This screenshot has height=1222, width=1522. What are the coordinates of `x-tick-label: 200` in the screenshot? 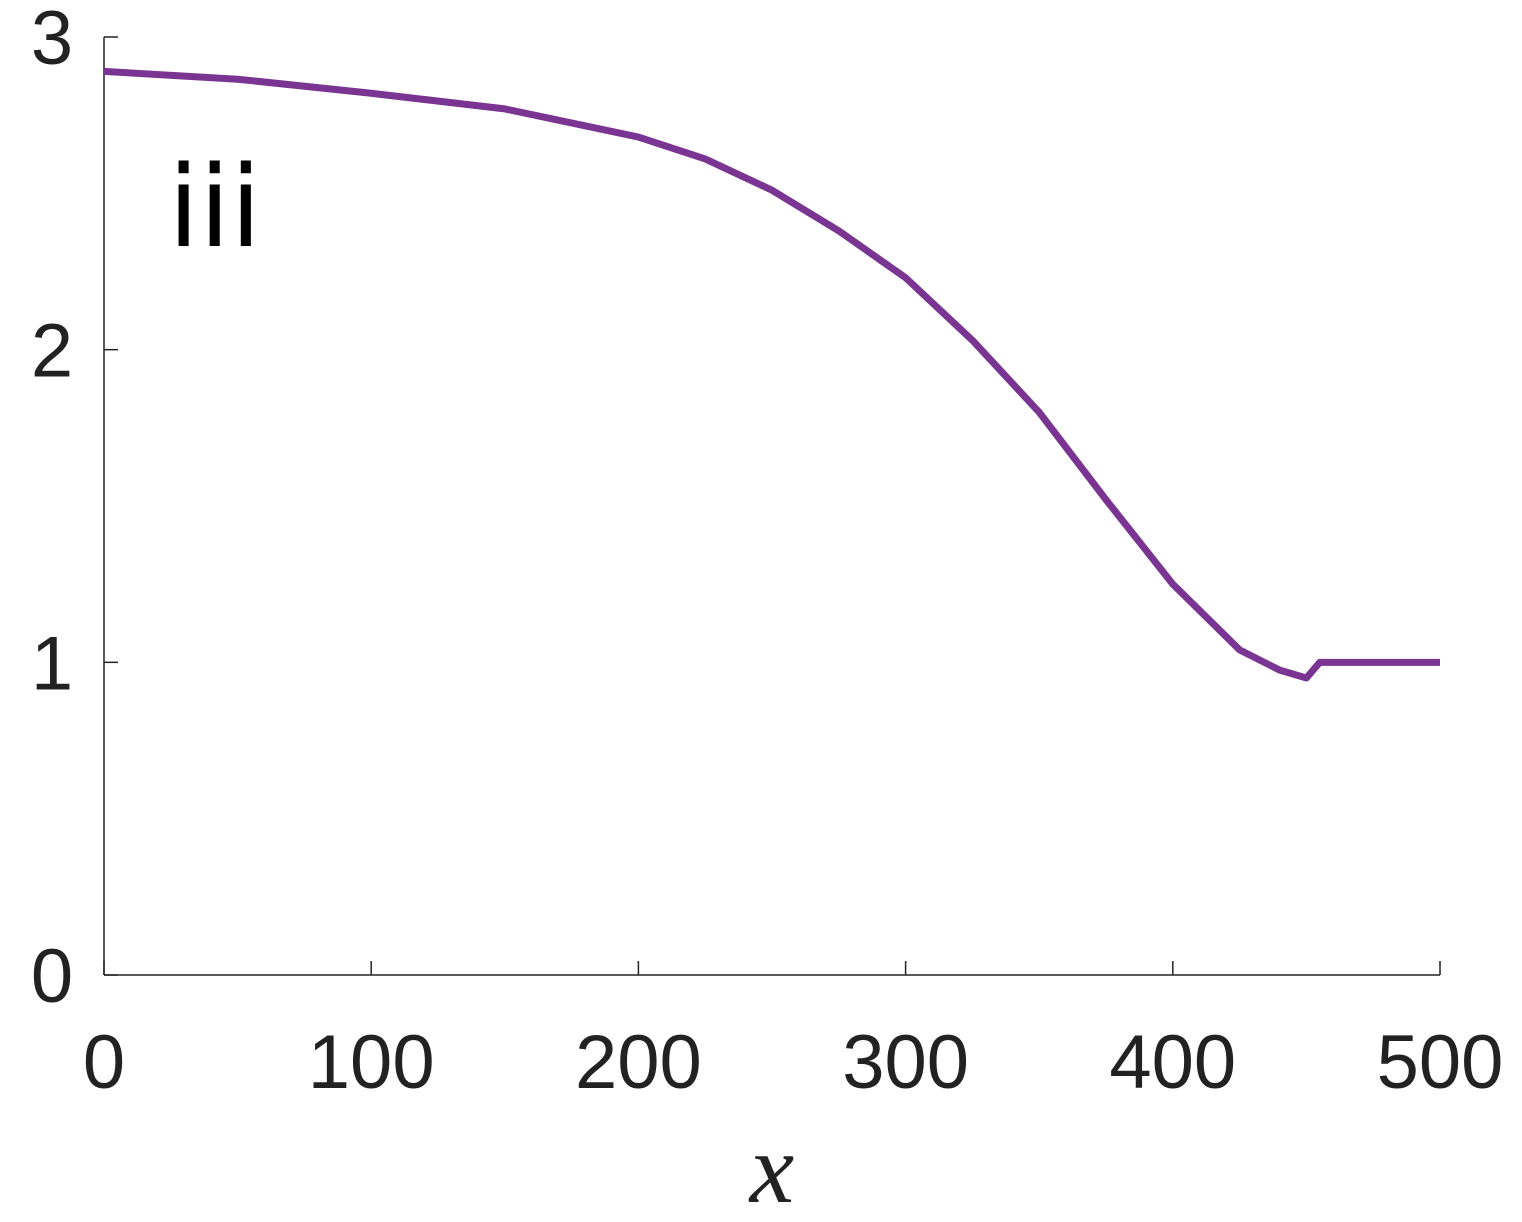 It's located at (638, 1062).